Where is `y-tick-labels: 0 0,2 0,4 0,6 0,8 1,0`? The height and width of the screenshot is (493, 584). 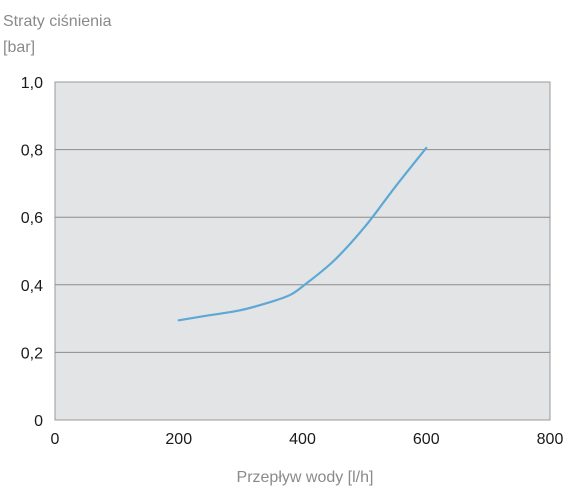
y-tick-labels: 0 0,2 0,4 0,6 0,8 1,0 is located at coordinates (32, 252).